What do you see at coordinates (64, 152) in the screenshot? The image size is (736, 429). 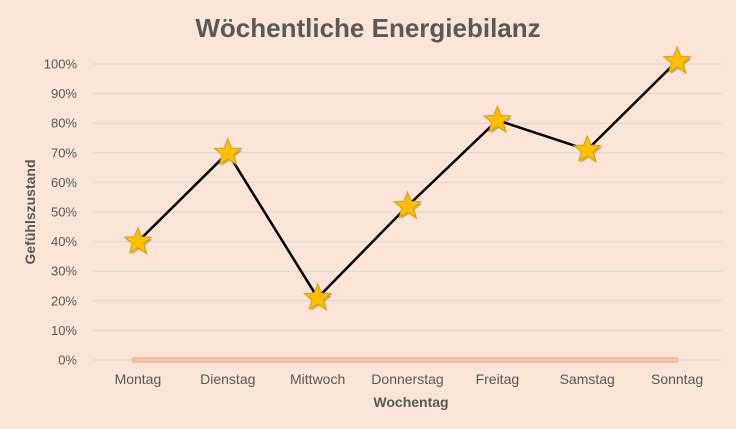 I see `y-tick-label: 70%` at bounding box center [64, 152].